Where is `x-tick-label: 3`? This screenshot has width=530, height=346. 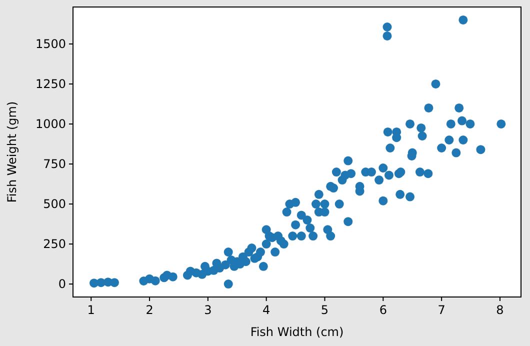
x-tick-label: 3 is located at coordinates (208, 310).